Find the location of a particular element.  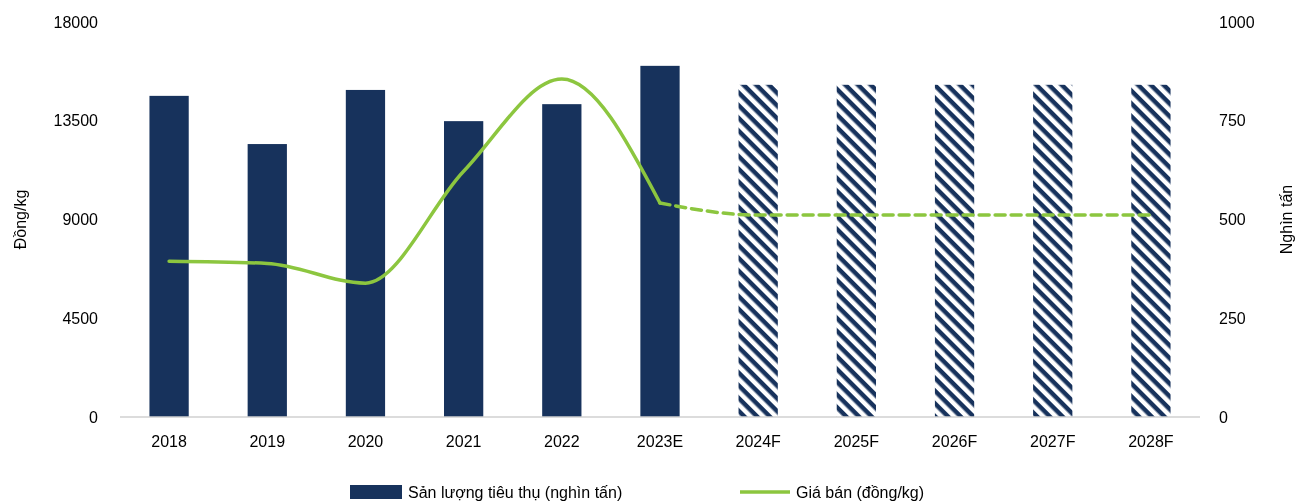

x-tick-label: 2024F is located at coordinates (758, 441).